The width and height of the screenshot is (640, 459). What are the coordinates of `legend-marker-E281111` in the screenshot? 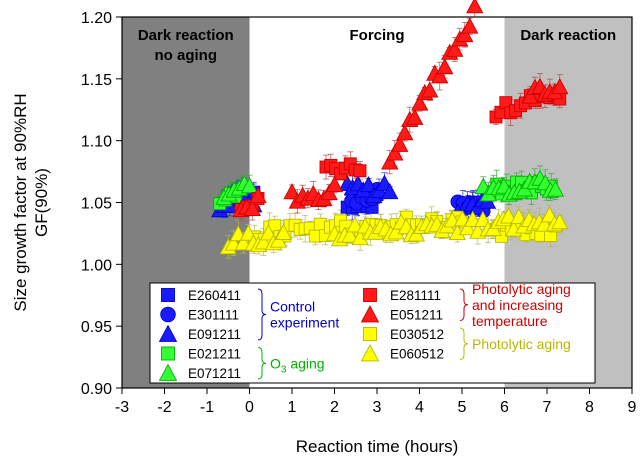 It's located at (370, 295).